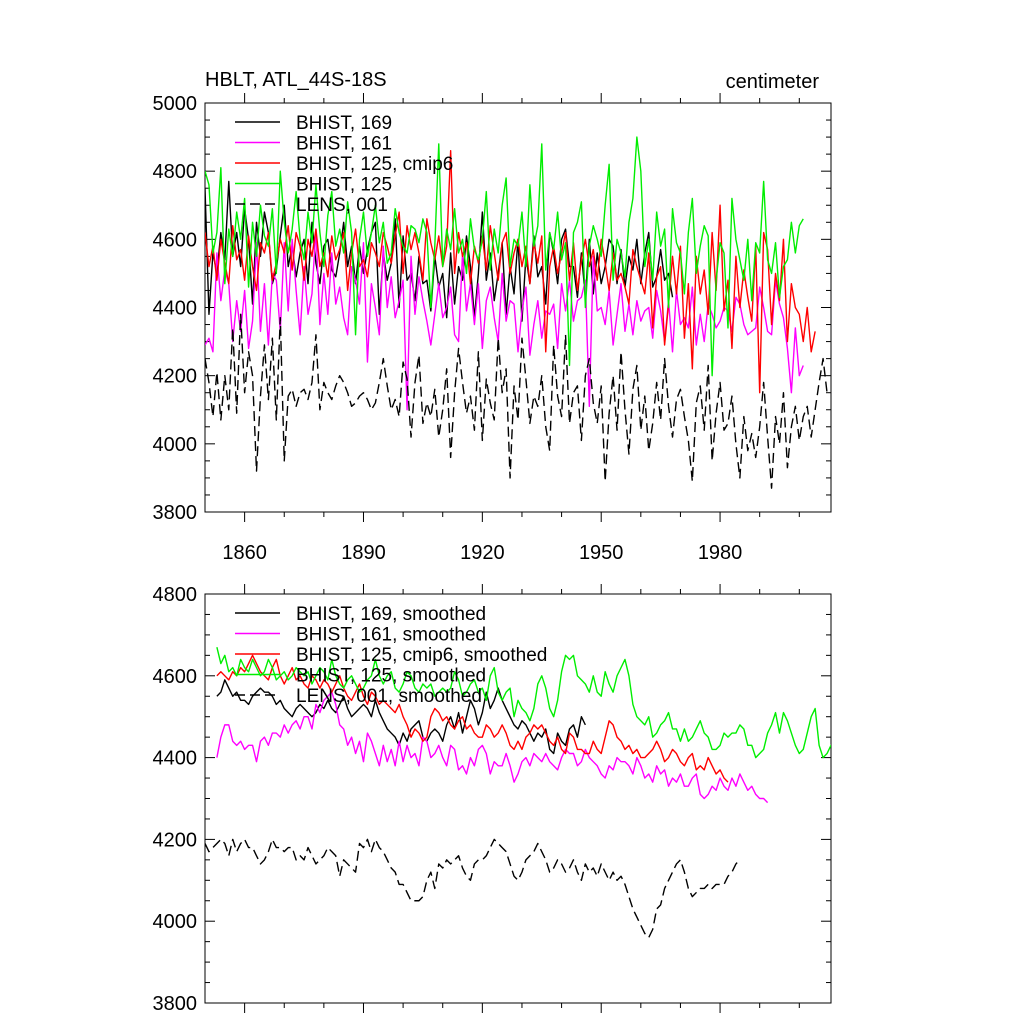 This screenshot has width=1024, height=1024. What do you see at coordinates (389, 696) in the screenshot?
I see `legend-label: LENS, 001, smoothed` at bounding box center [389, 696].